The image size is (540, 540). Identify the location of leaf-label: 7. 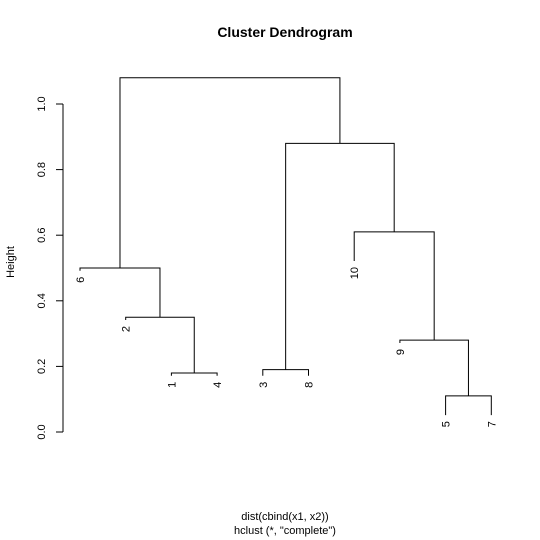
(492, 424).